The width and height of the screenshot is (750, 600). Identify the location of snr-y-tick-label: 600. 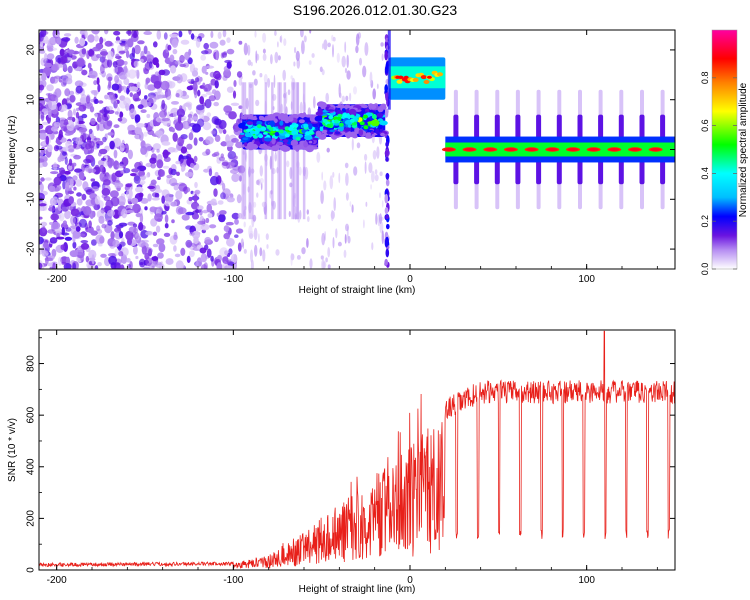
(31, 414).